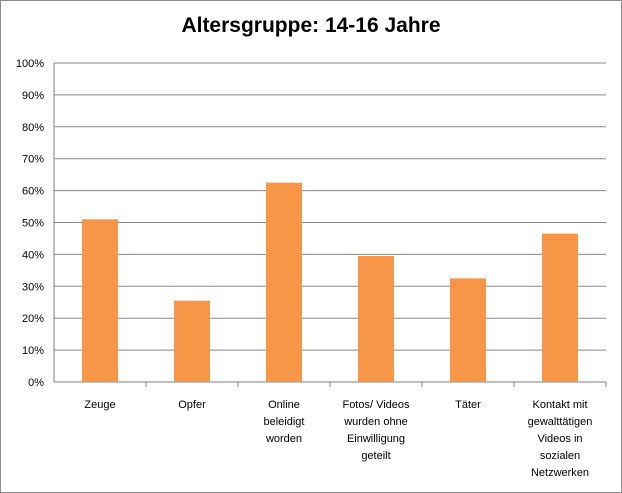  Describe the element at coordinates (33, 287) in the screenshot. I see `y-tick-label: 30%` at that location.